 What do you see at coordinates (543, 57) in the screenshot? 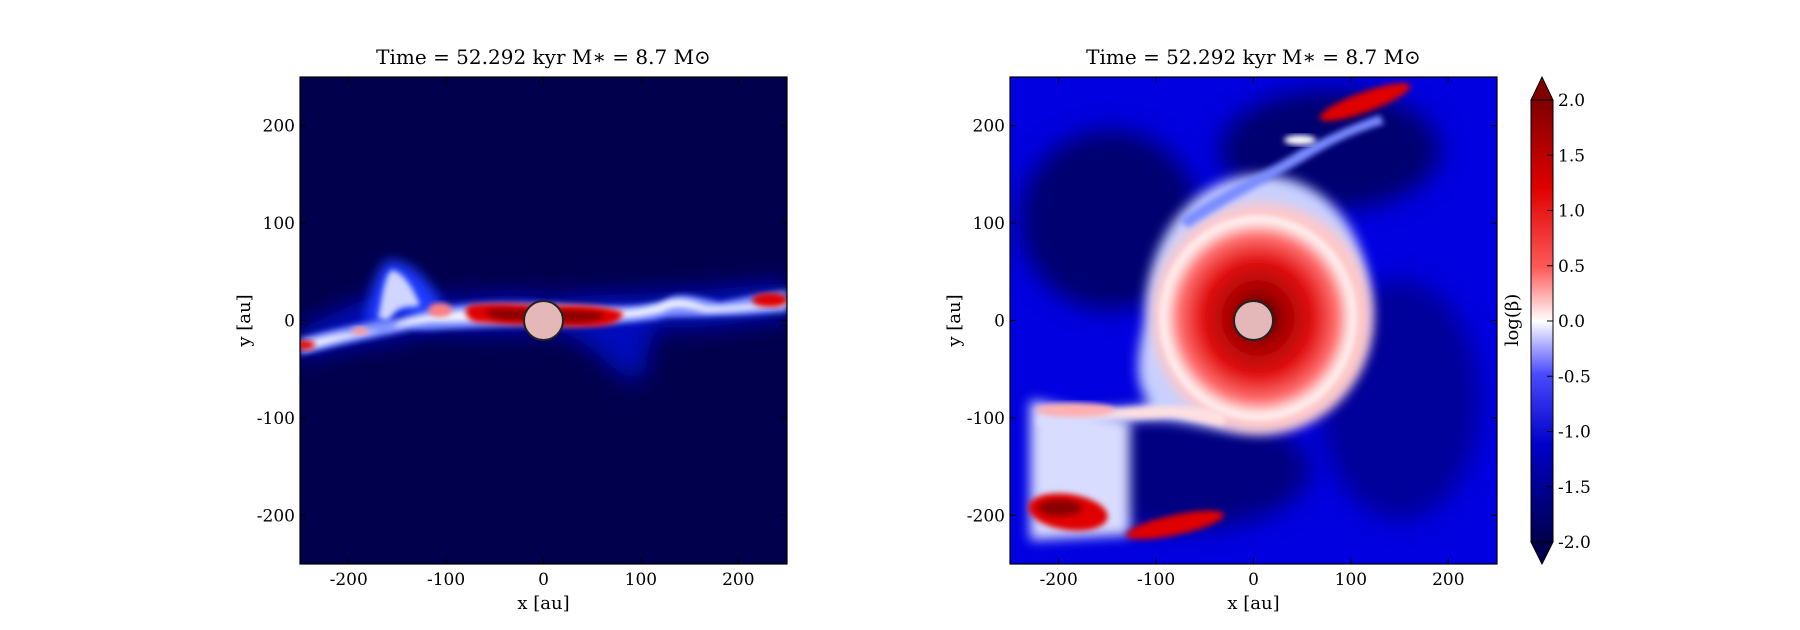
I see `left-panel-title: Time = 52.292 kyr M∗ = 8.7 M⊙` at bounding box center [543, 57].